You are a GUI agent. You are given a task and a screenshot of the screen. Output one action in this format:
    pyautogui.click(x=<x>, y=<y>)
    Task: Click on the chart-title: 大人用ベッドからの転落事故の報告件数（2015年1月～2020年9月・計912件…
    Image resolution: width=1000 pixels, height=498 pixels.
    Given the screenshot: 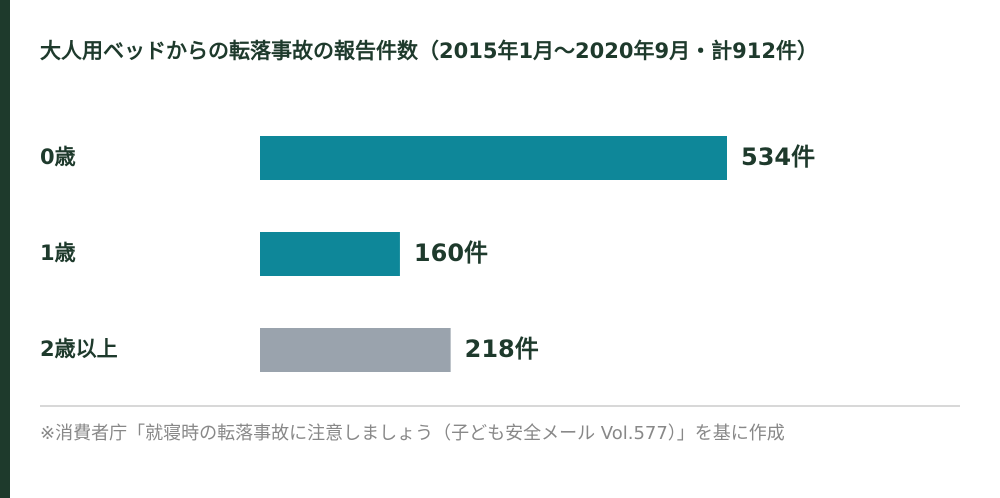 What is the action you would take?
    pyautogui.click(x=429, y=51)
    